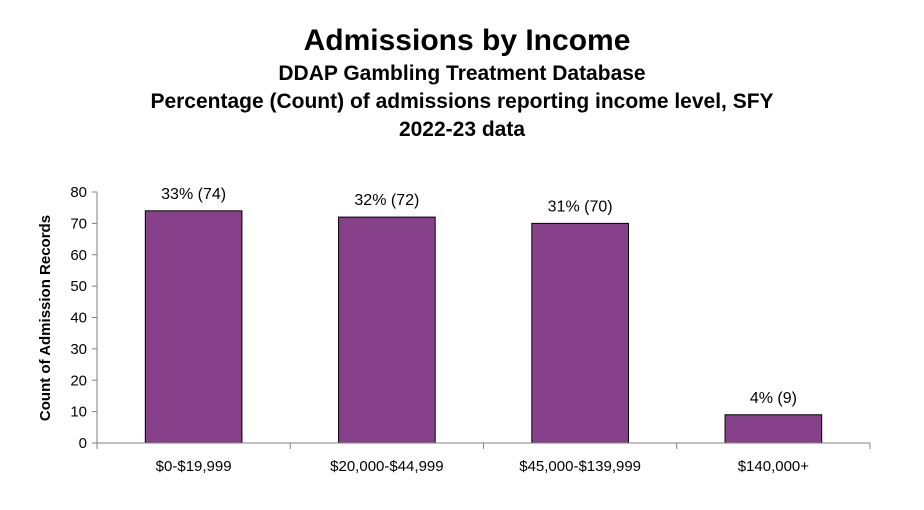  Describe the element at coordinates (78, 223) in the screenshot. I see `y-tick-label: 70` at that location.